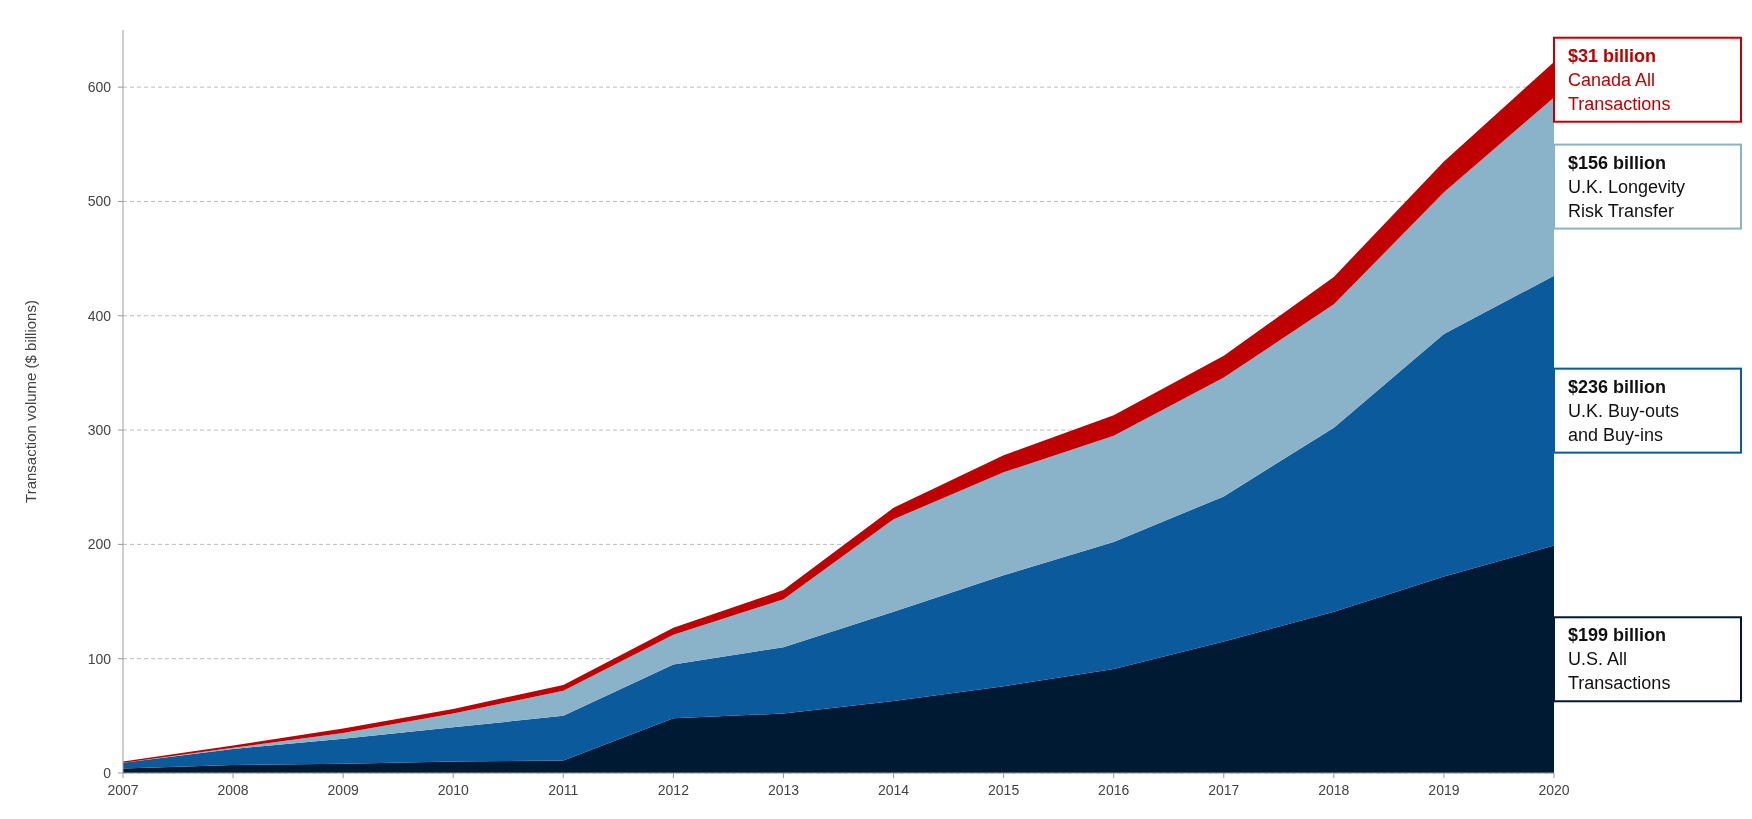  What do you see at coordinates (99, 544) in the screenshot?
I see `y-tick-label: 200` at bounding box center [99, 544].